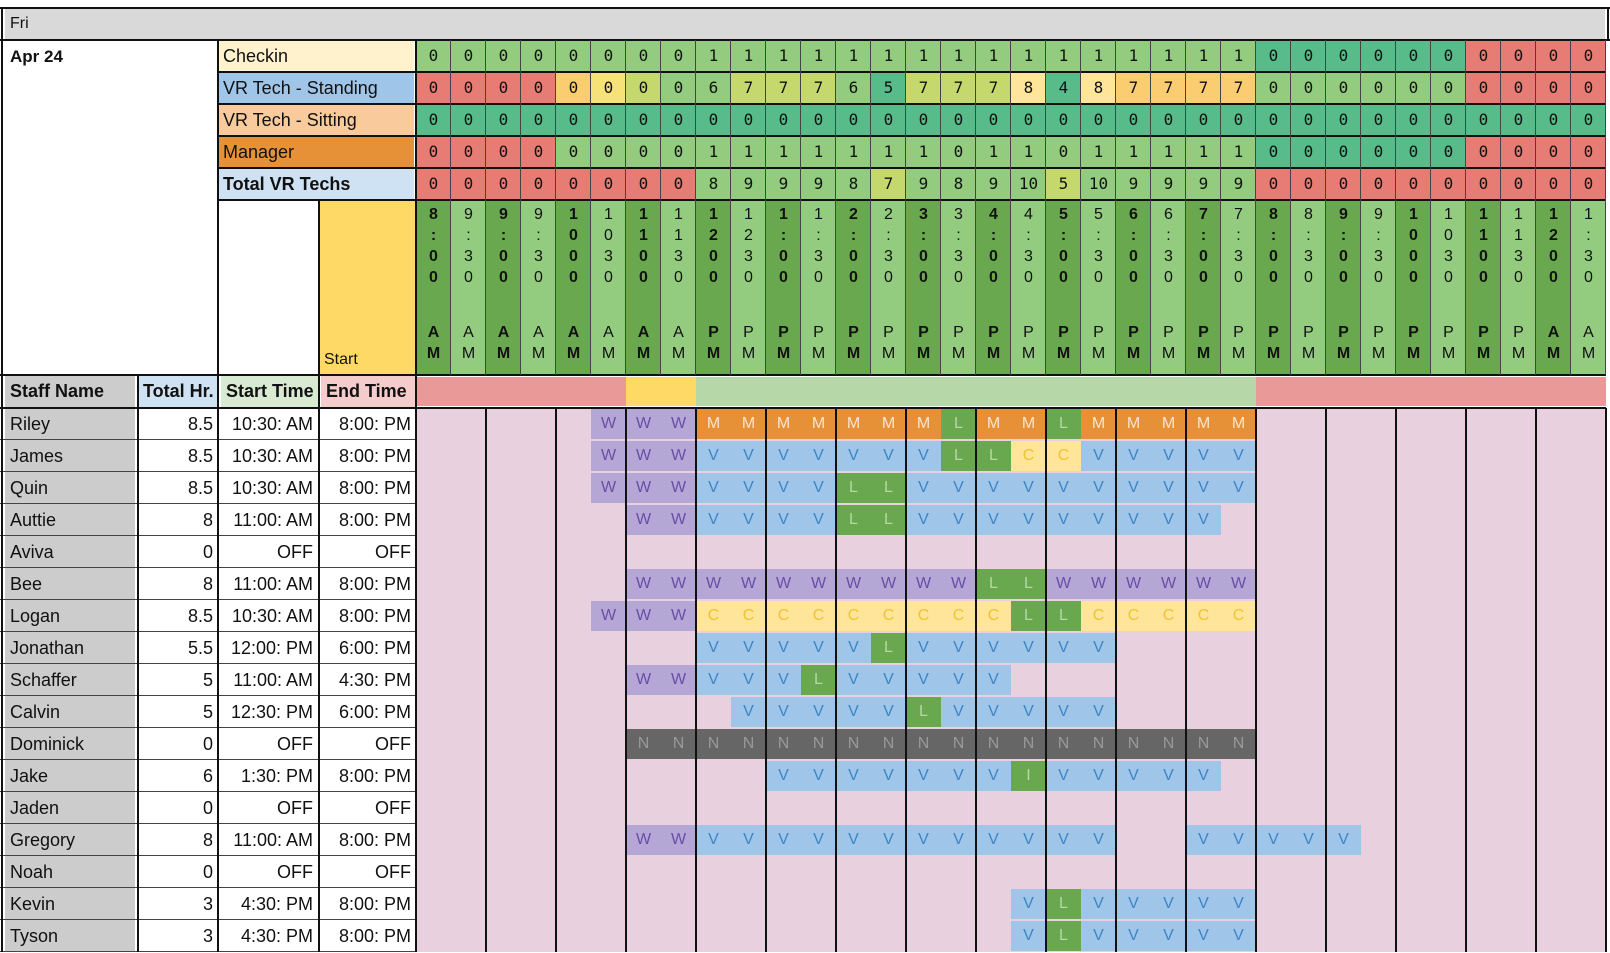  I want to click on staff-name: Noah, so click(70, 872).